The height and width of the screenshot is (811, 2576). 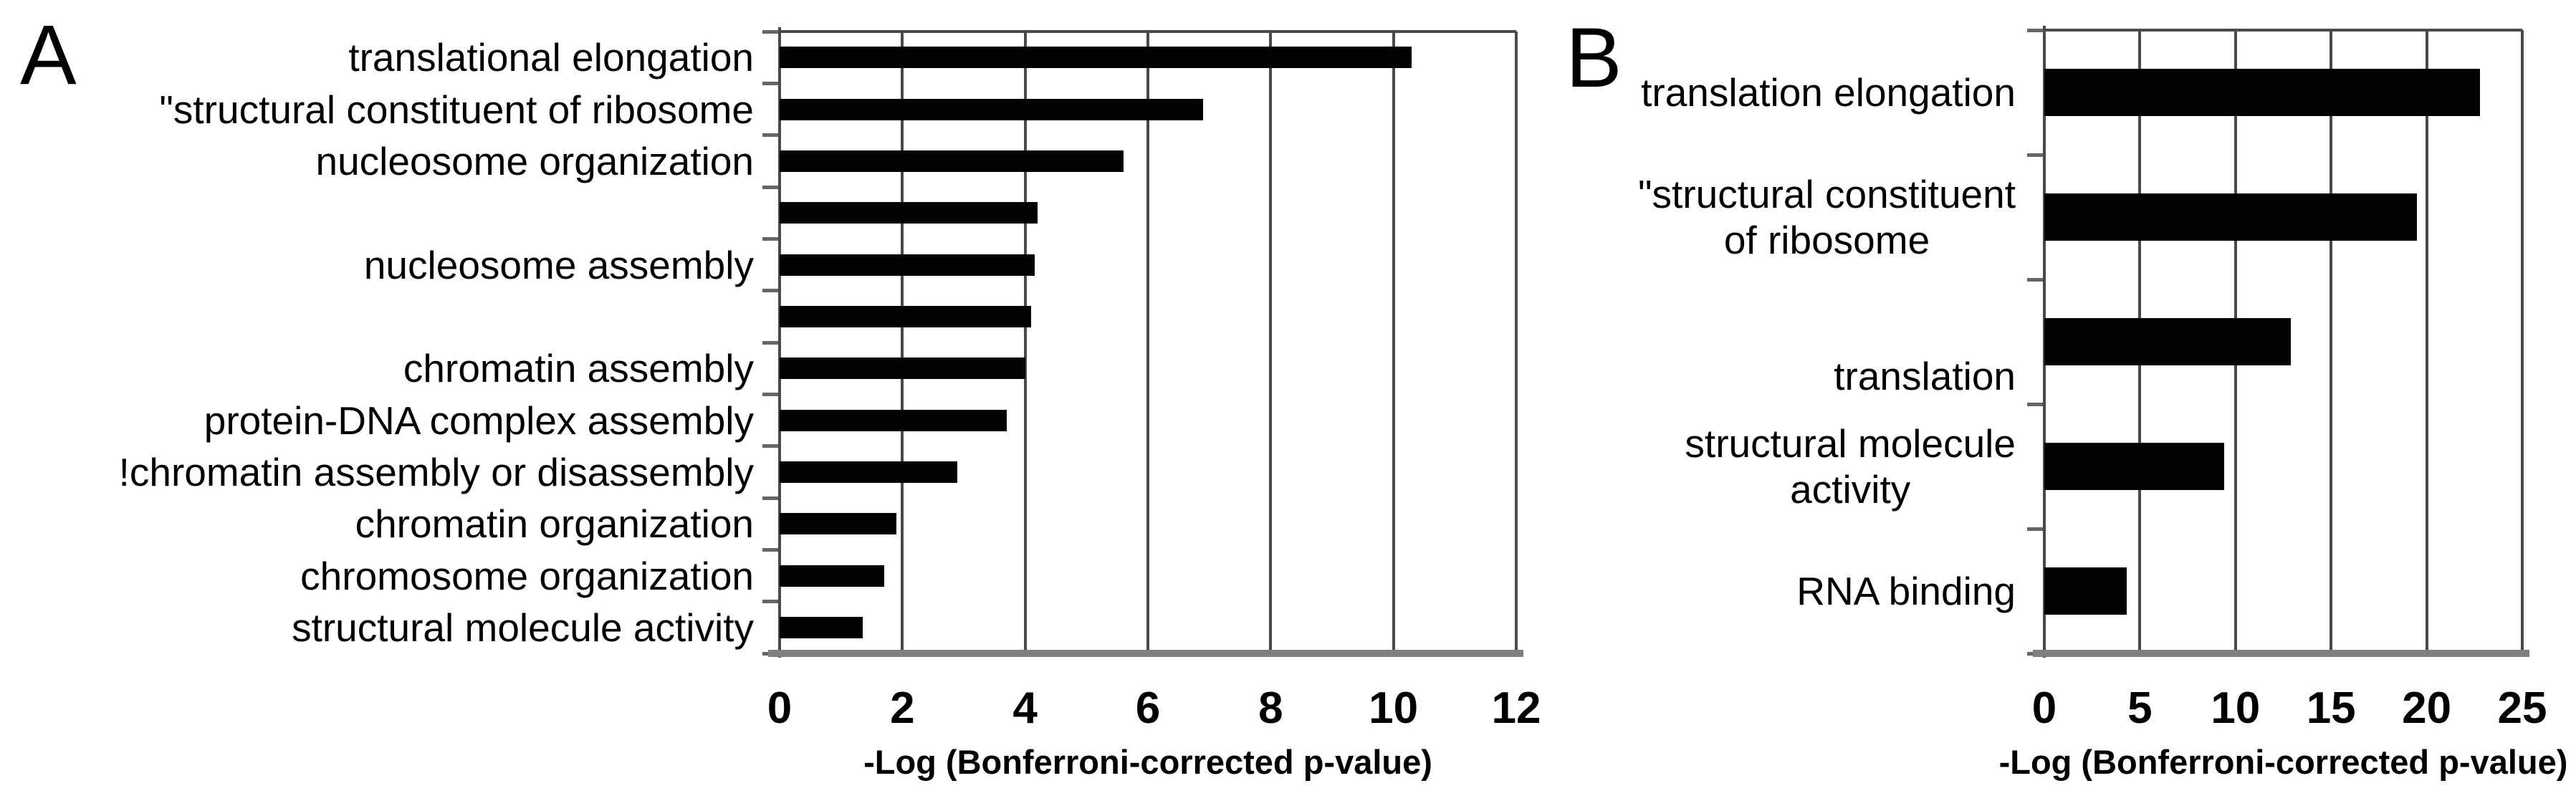 I want to click on category-label-line: "structural constituent of ribosome, so click(x=457, y=109).